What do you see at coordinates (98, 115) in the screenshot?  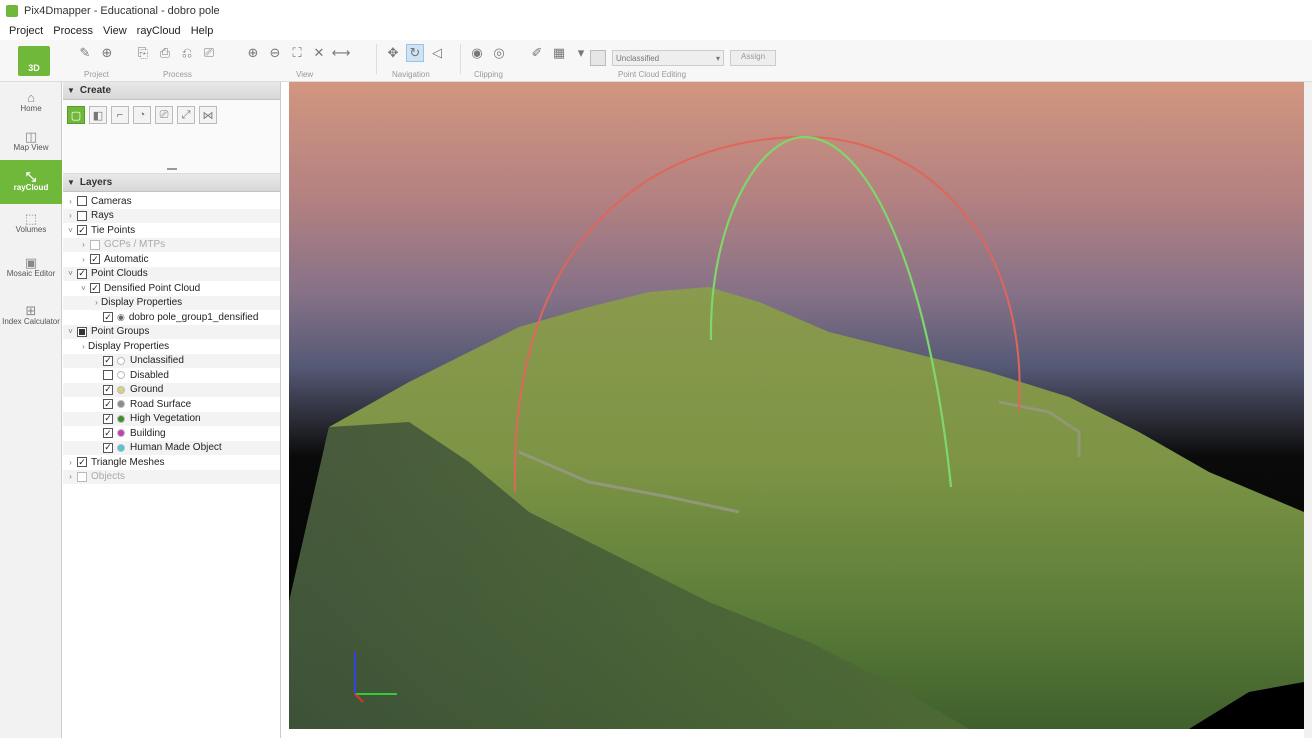 I see `new-surface-icon: ◧` at bounding box center [98, 115].